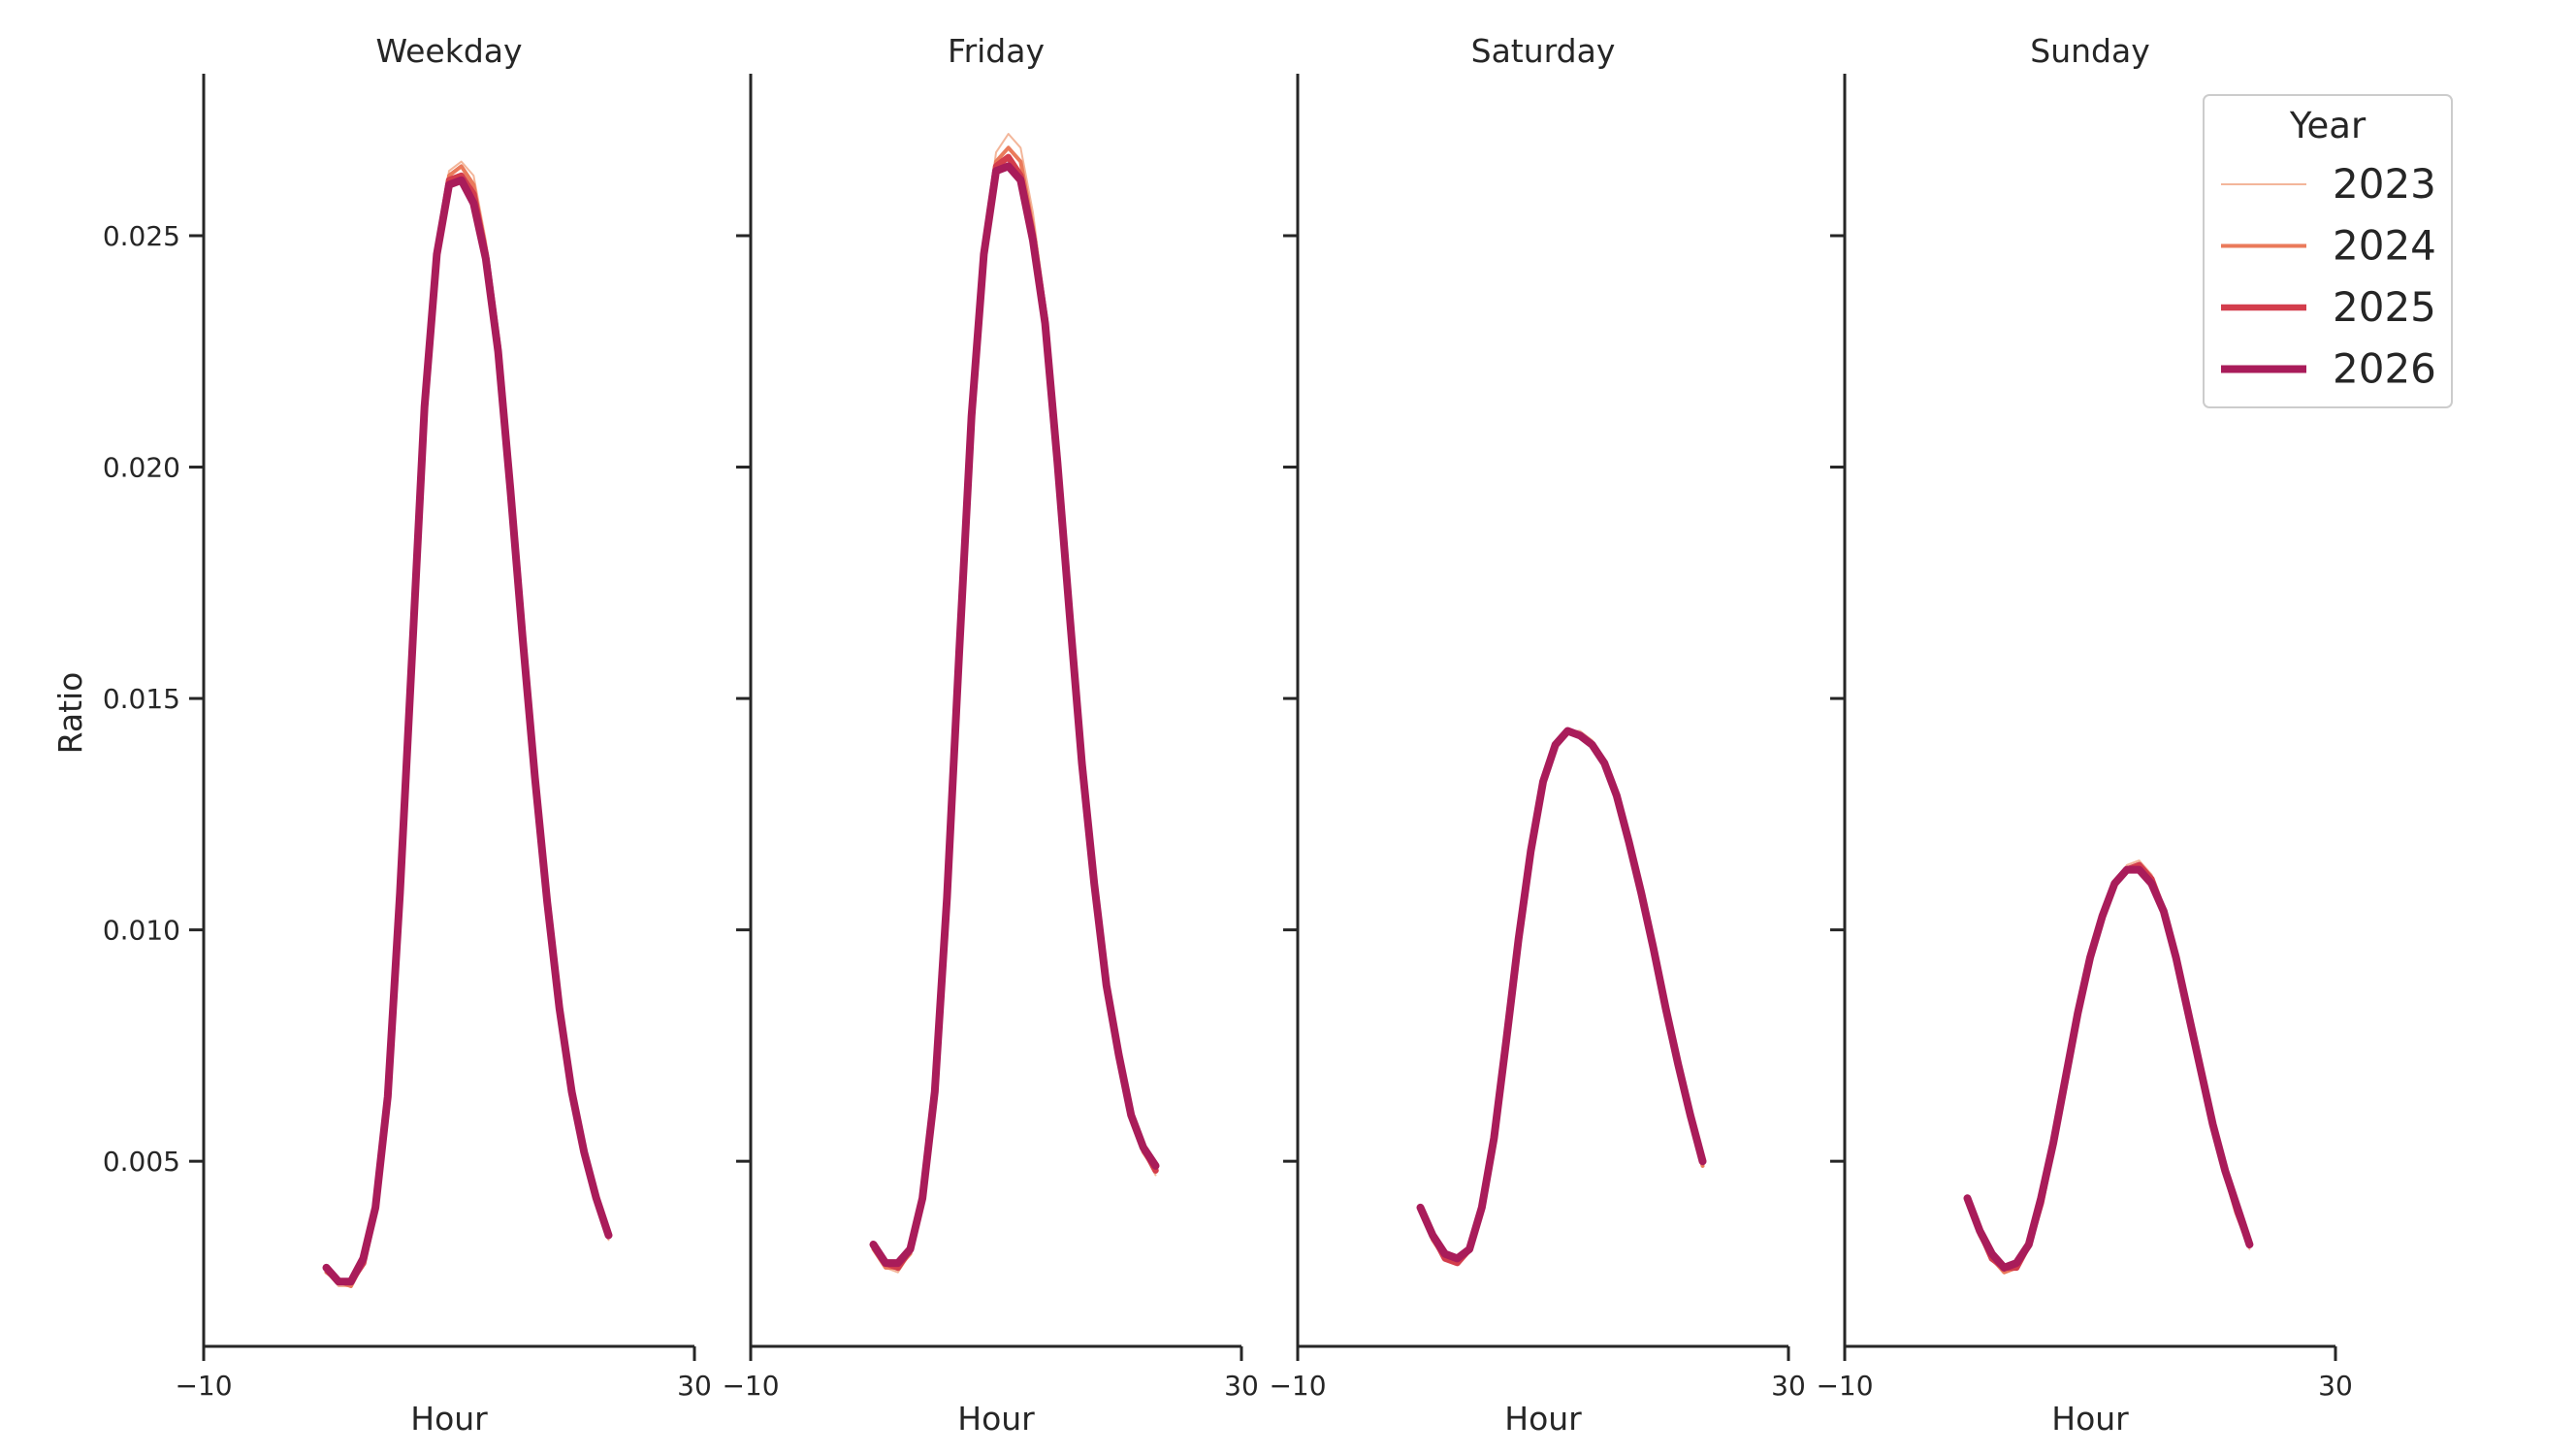  What do you see at coordinates (2384, 246) in the screenshot?
I see `legend-label-2024: 2024` at bounding box center [2384, 246].